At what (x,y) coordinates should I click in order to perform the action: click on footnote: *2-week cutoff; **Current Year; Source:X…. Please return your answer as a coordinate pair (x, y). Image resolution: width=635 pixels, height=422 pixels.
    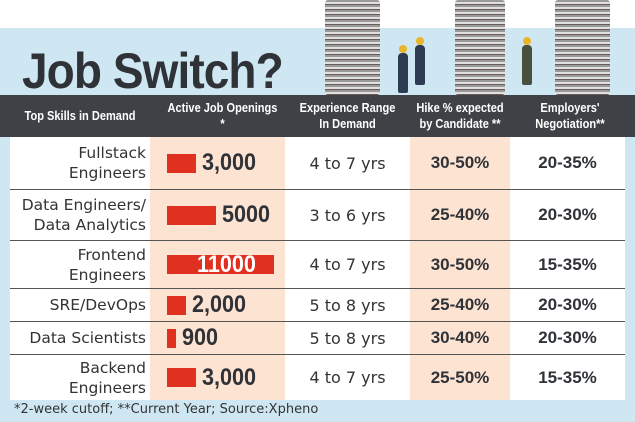
    Looking at the image, I should click on (166, 409).